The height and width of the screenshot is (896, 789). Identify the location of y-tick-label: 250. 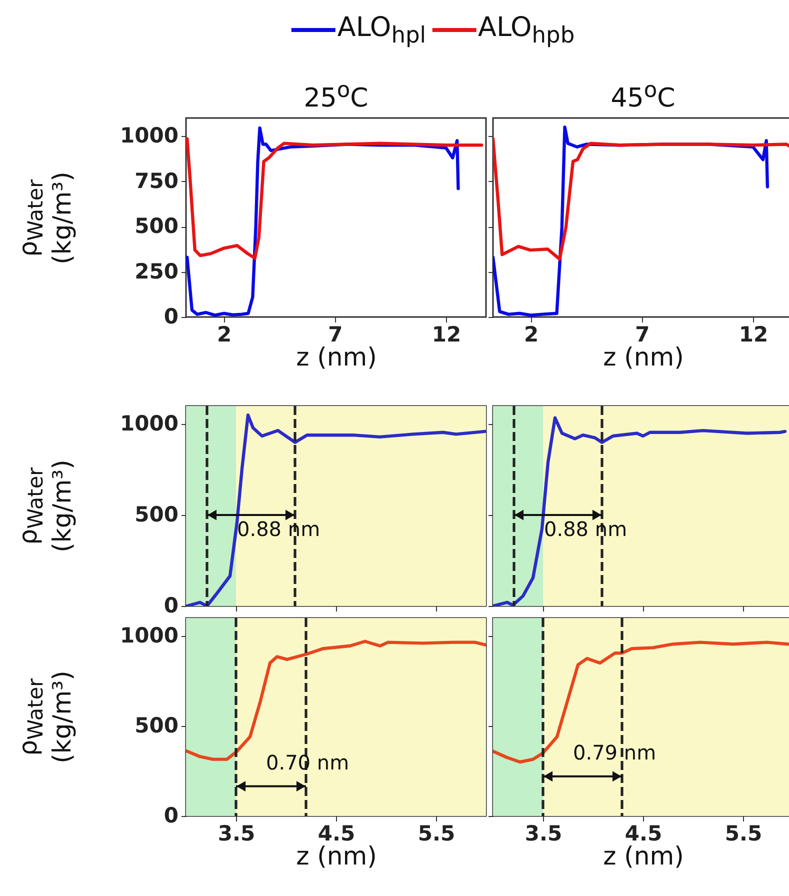
(156, 271).